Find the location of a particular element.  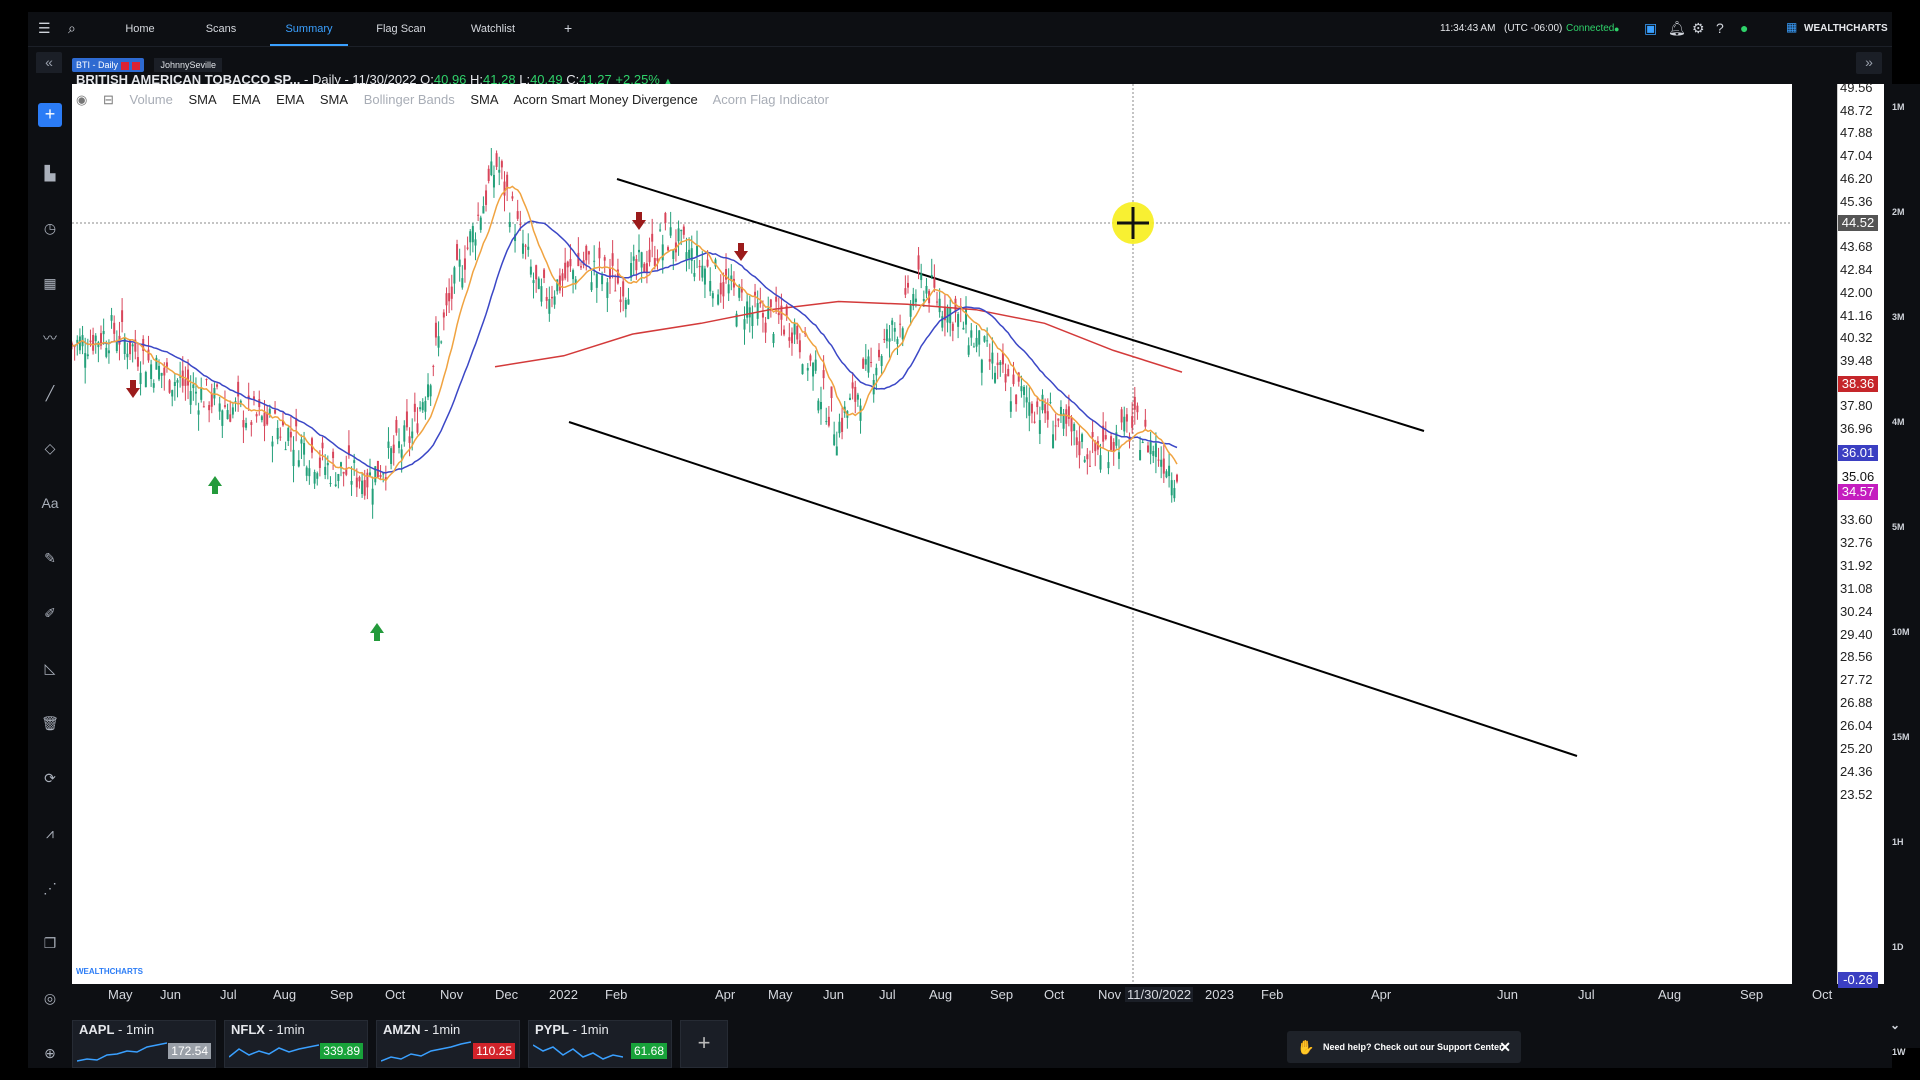

collapse-right-button: » is located at coordinates (1869, 63).